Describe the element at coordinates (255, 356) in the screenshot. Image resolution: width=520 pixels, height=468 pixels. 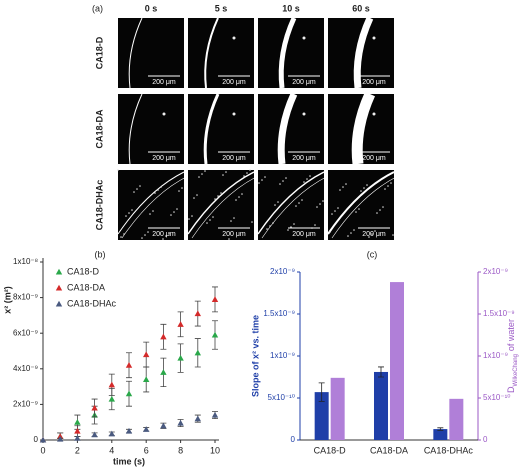
I see `y-axis-label: Slope of x² vs. time` at that location.